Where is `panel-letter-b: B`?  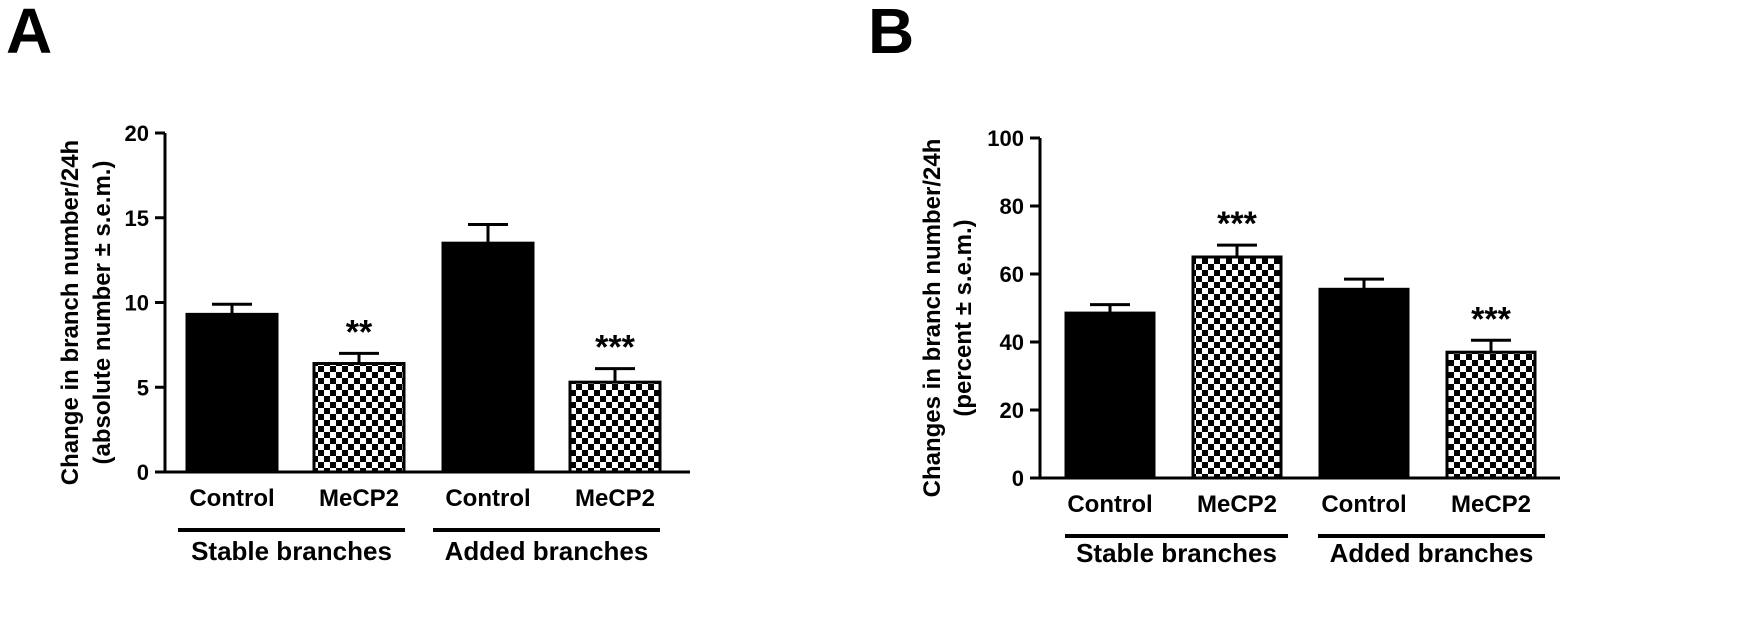 panel-letter-b: B is located at coordinates (891, 33).